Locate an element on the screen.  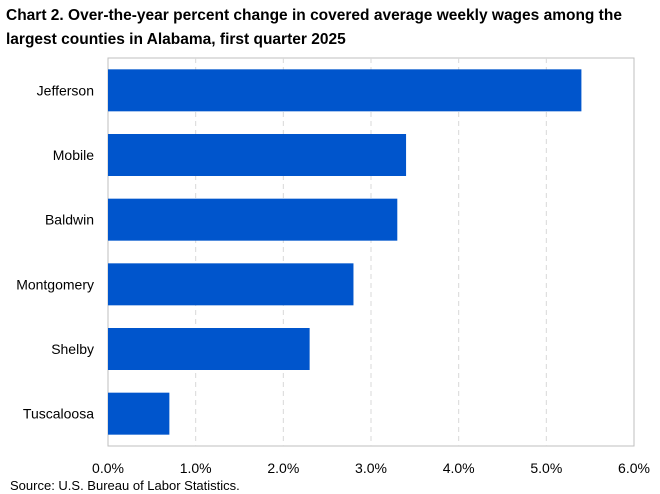
x-tick-label: 3.0% is located at coordinates (371, 468).